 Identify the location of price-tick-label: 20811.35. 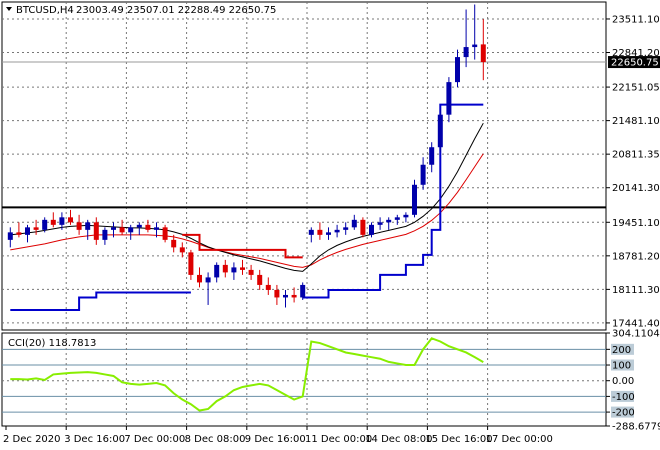
(636, 155).